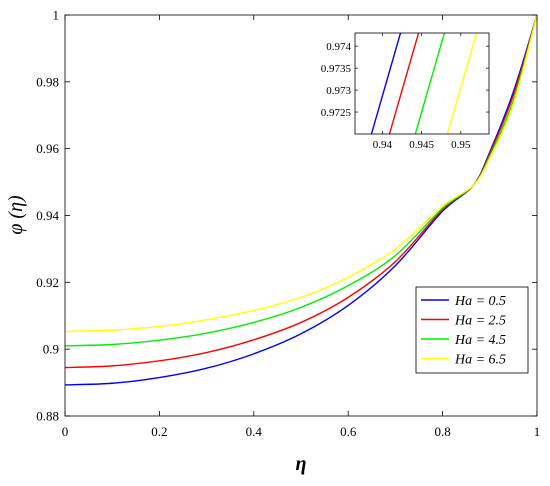 The height and width of the screenshot is (486, 550). I want to click on y-tick-label: 0.9, so click(51, 349).